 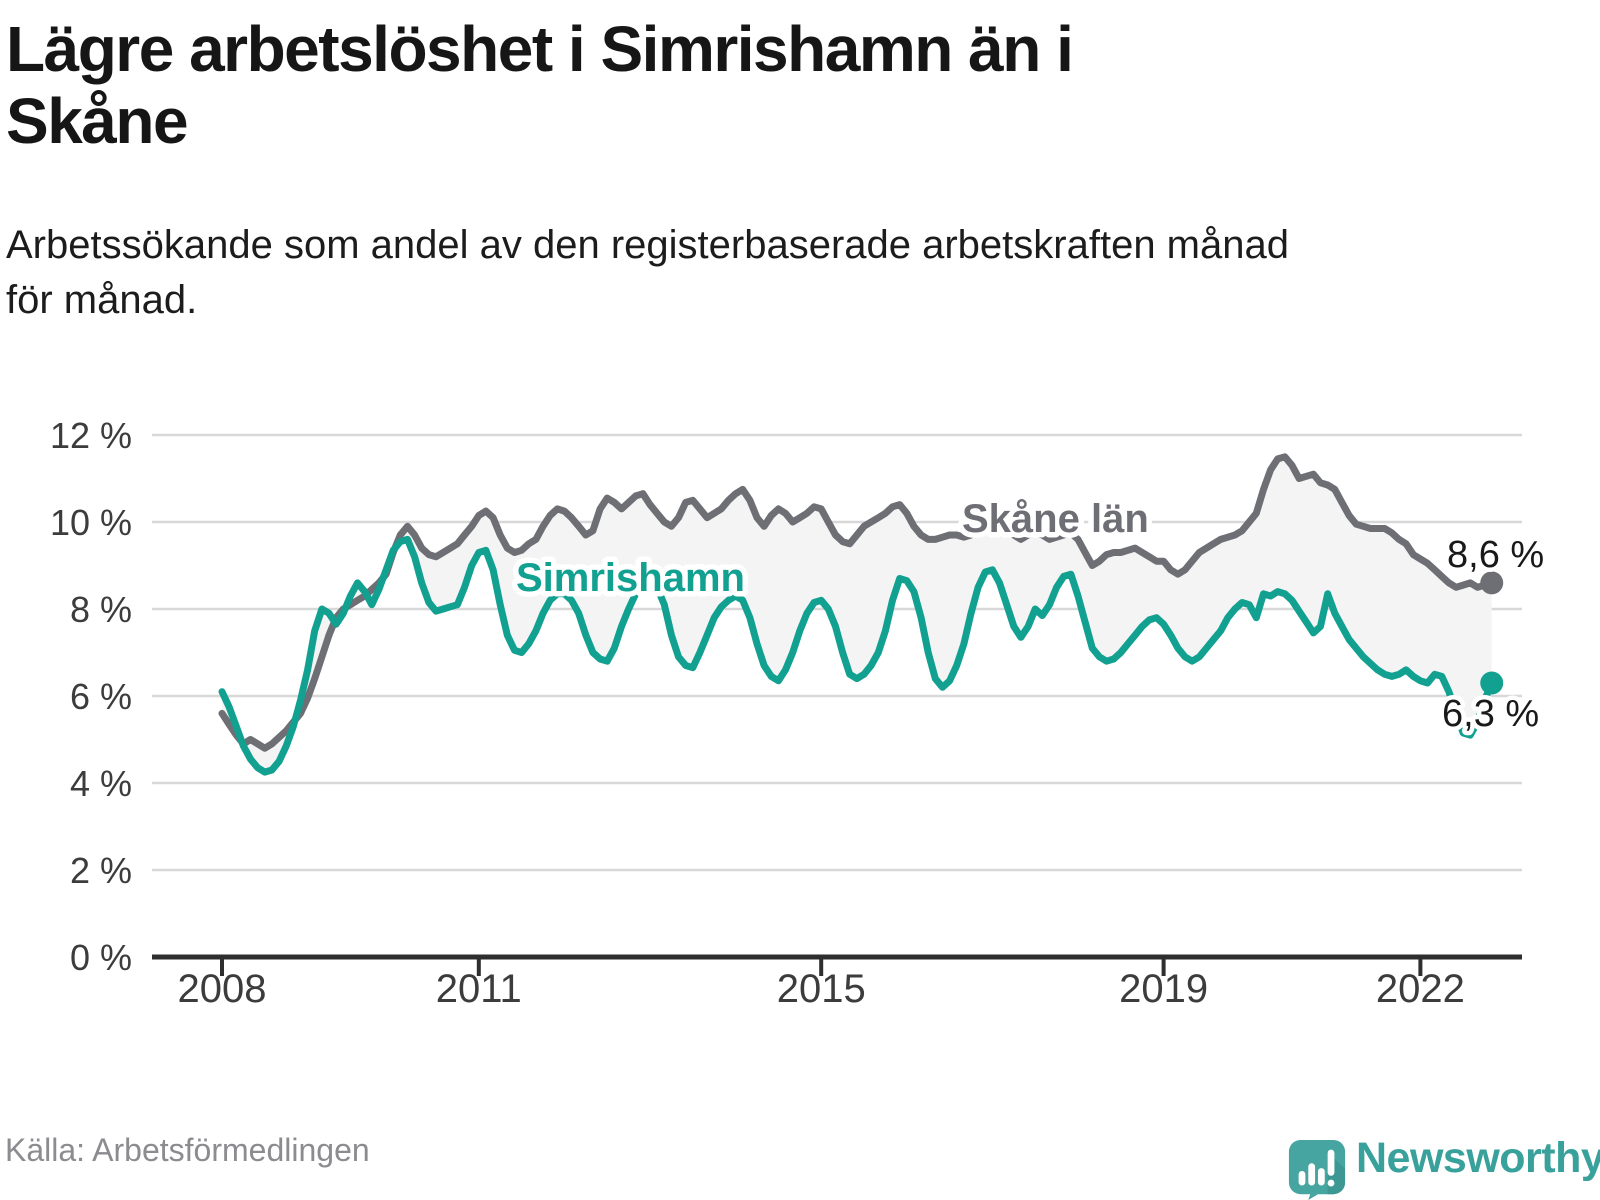 What do you see at coordinates (1490, 714) in the screenshot?
I see `simrishamn-end-value-label: 6,3 %` at bounding box center [1490, 714].